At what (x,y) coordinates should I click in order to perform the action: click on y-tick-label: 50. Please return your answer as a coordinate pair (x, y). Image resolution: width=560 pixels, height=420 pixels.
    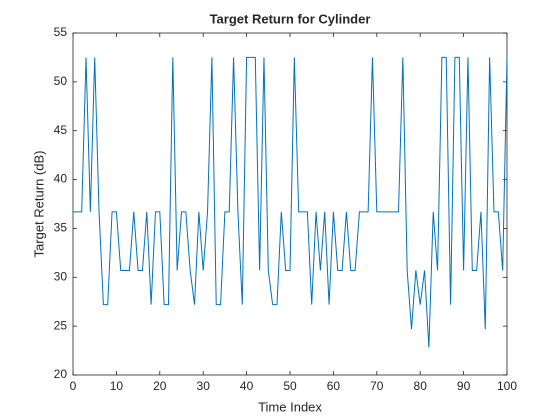
    Looking at the image, I should click on (61, 81).